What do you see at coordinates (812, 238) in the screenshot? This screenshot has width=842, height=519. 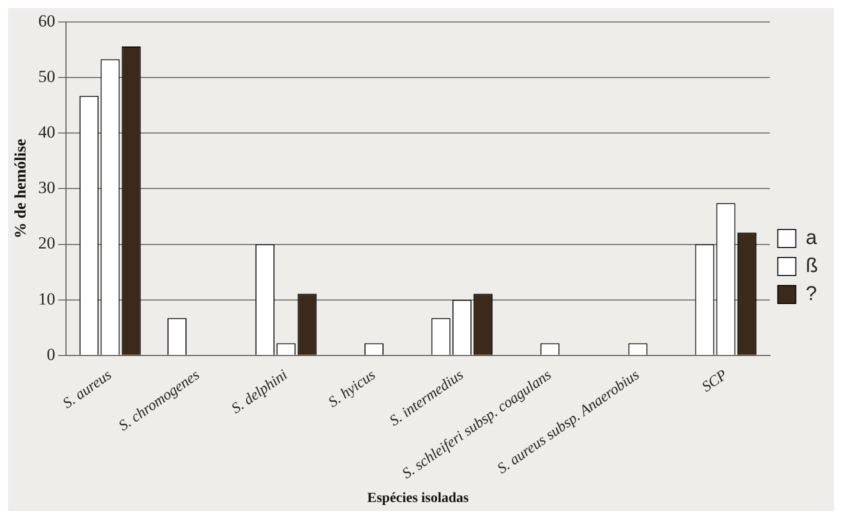 I see `legend-label: a` at bounding box center [812, 238].